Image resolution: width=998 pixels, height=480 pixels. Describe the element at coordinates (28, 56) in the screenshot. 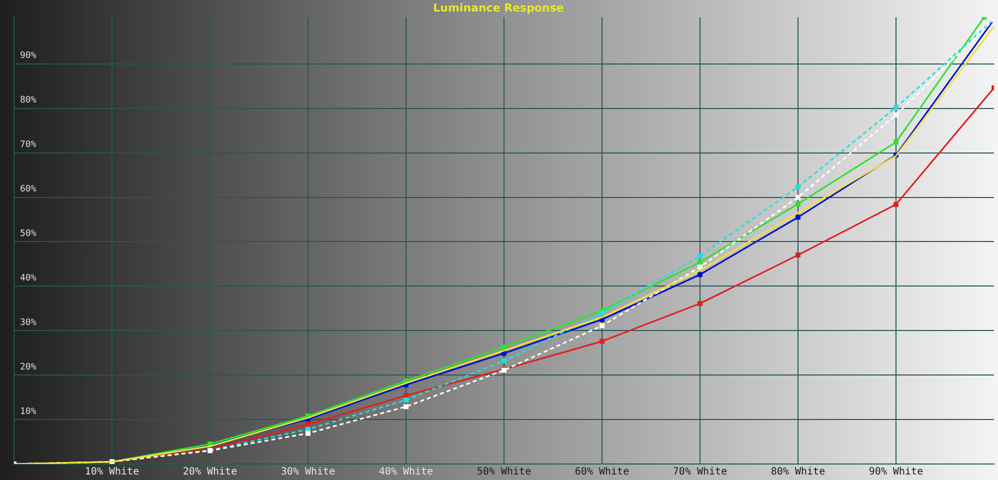

I see `y-tick-label: 90%` at that location.